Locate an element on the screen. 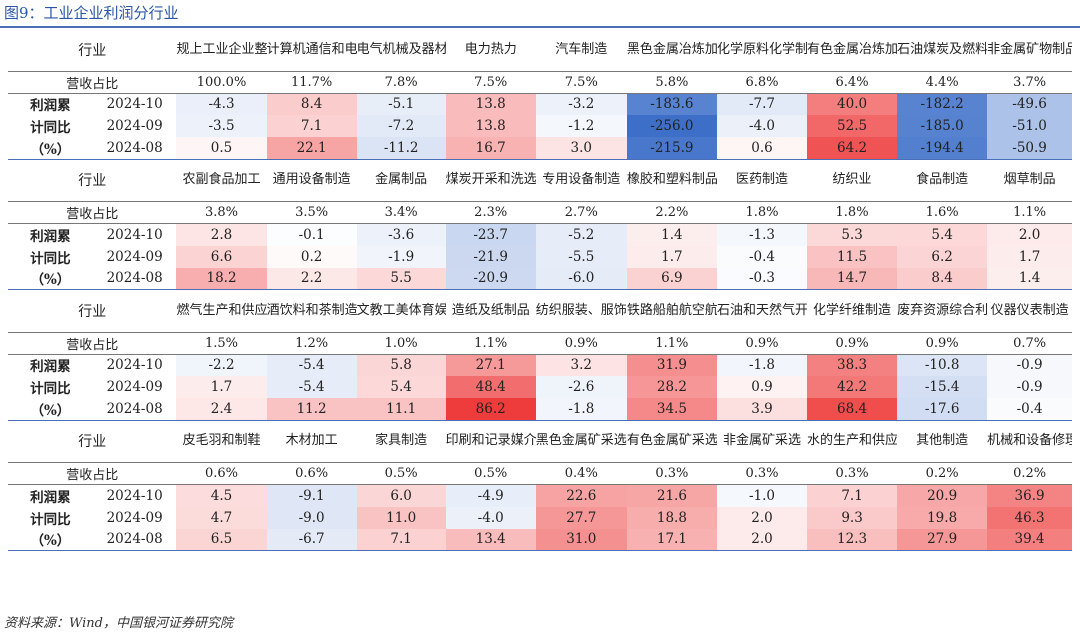 The height and width of the screenshot is (638, 1080). industry-name: 农副食品加工 is located at coordinates (221, 180).